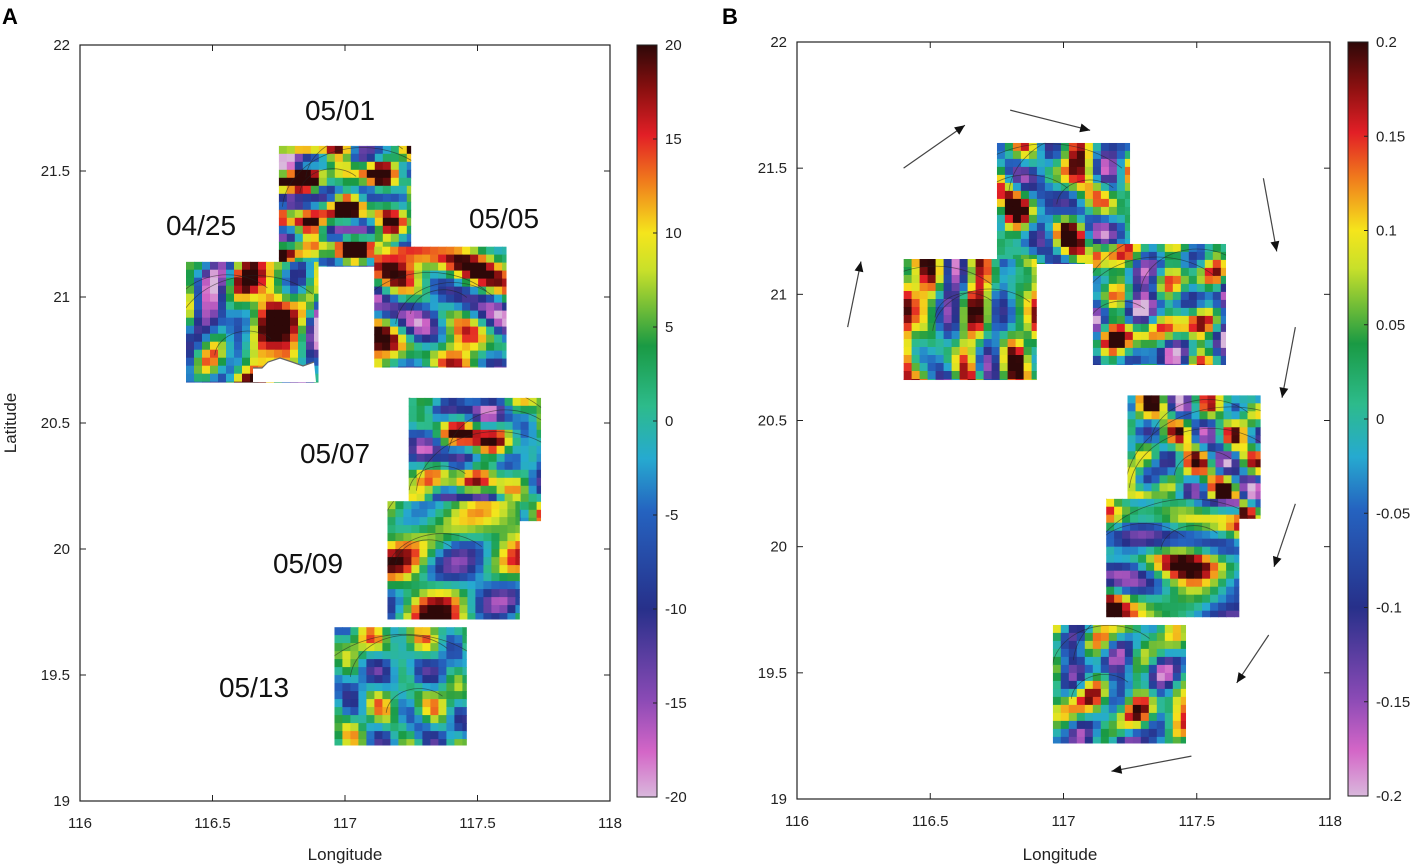 Image resolution: width=1418 pixels, height=867 pixels. I want to click on panel-a-coastline, so click(284, 363).